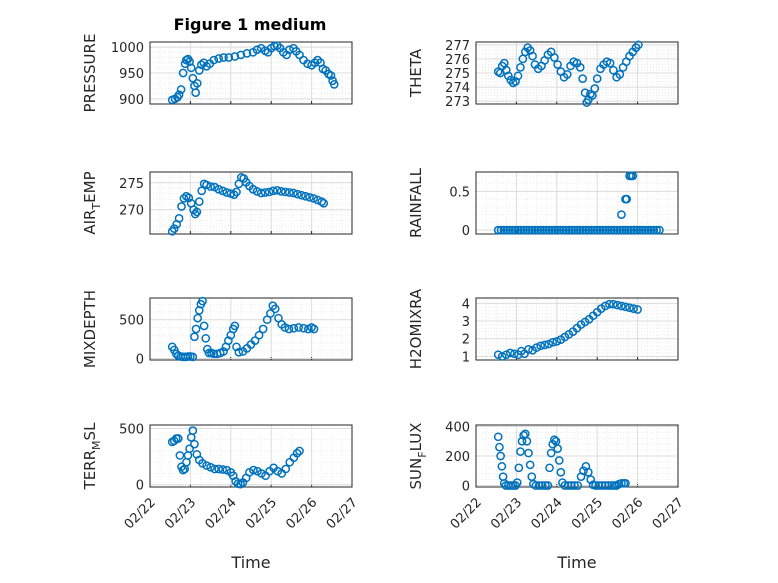  I want to click on y-axis-label: RAINFALL, so click(416, 202).